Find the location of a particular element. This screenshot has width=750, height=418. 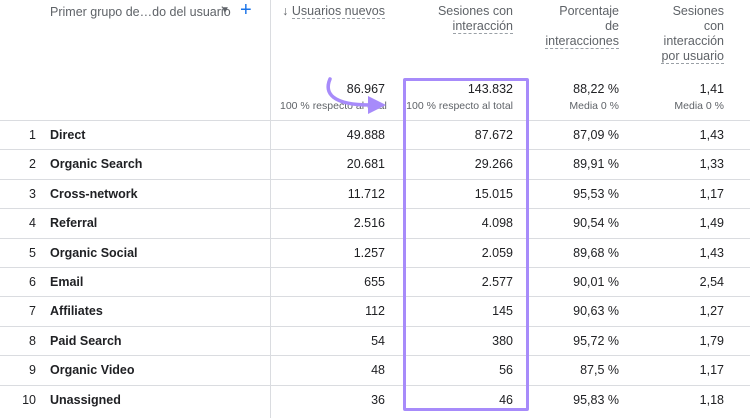

dimension-header: Primer grupo de…do del usuario is located at coordinates (140, 12).